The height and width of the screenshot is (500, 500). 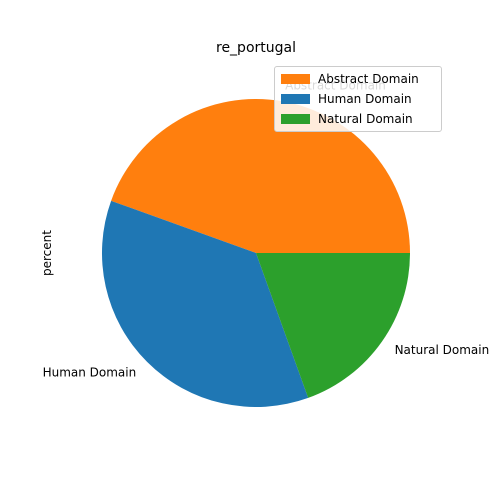 I want to click on legend-item: Human Domain, so click(x=358, y=99).